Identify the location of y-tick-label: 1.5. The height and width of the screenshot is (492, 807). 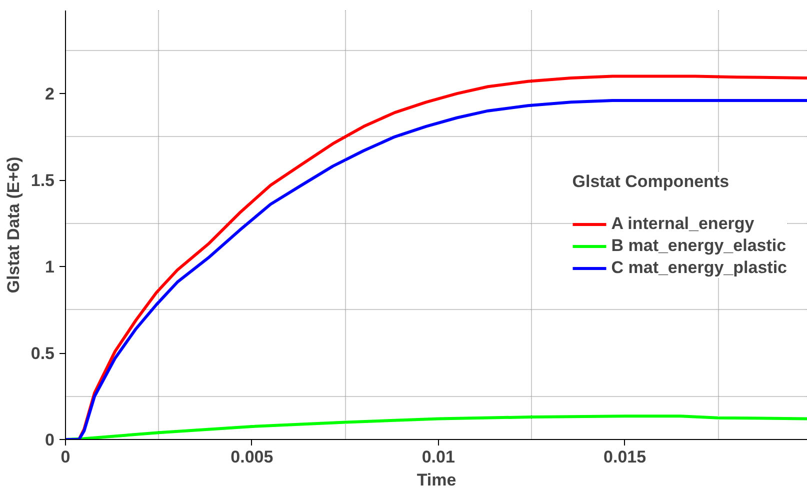
(42, 180).